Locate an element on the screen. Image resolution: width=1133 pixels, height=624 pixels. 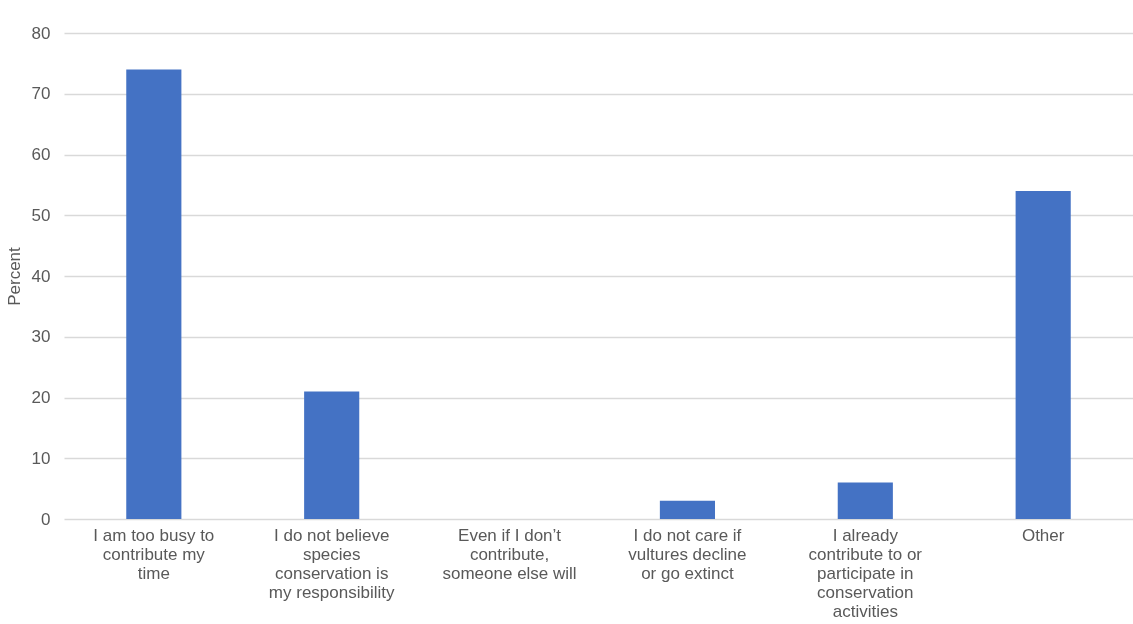
y-axis-title: Percent is located at coordinates (14, 276).